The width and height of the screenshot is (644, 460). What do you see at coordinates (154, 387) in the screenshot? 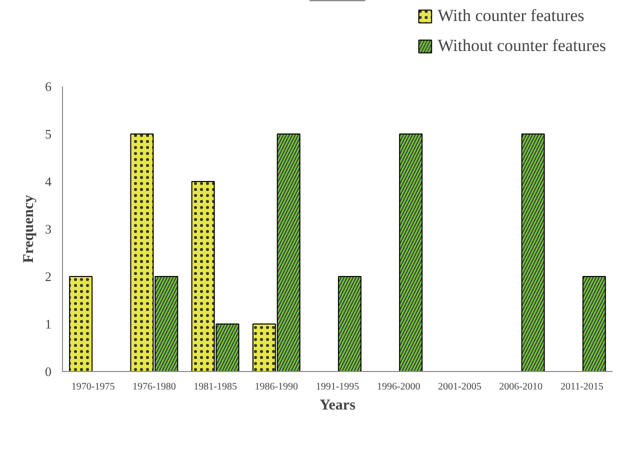
I see `x-tick-label: 1976-1980` at bounding box center [154, 387].